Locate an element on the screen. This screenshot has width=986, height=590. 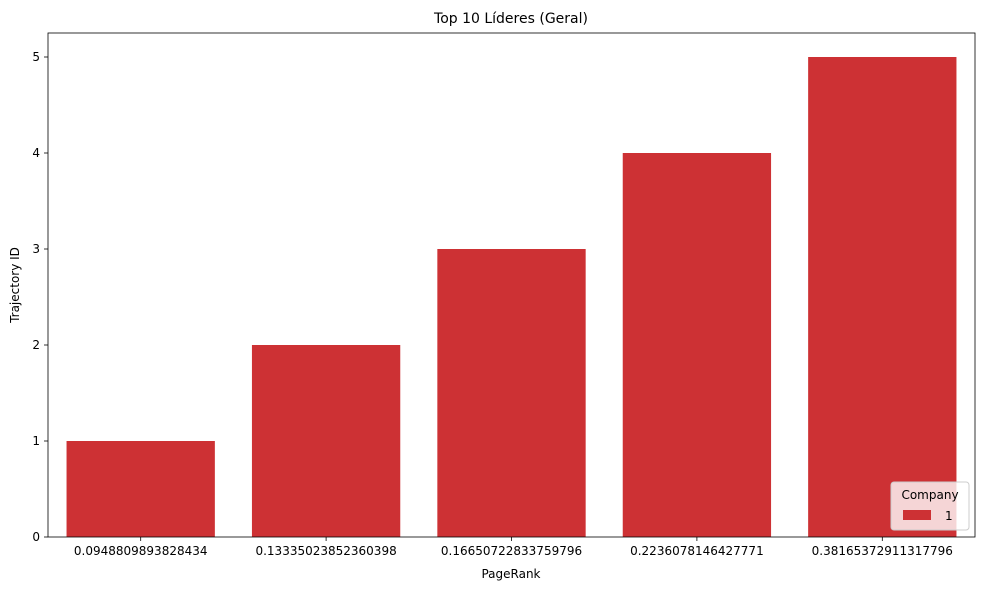
y-tick-label: 5 is located at coordinates (36, 57).